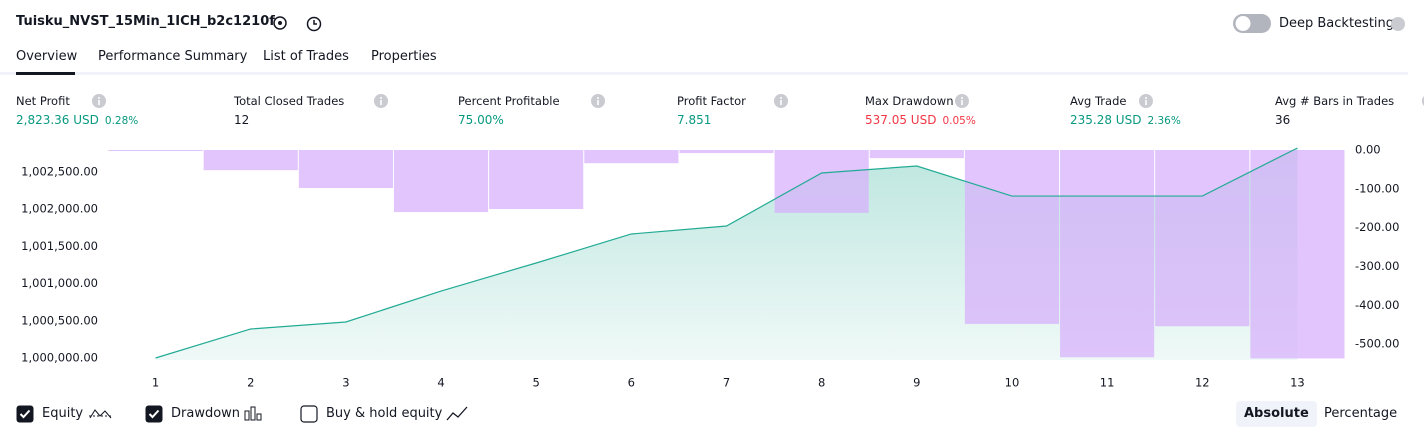 Image resolution: width=1424 pixels, height=438 pixels. Describe the element at coordinates (289, 101) in the screenshot. I see `metric-label: Total Closed Trades` at that location.